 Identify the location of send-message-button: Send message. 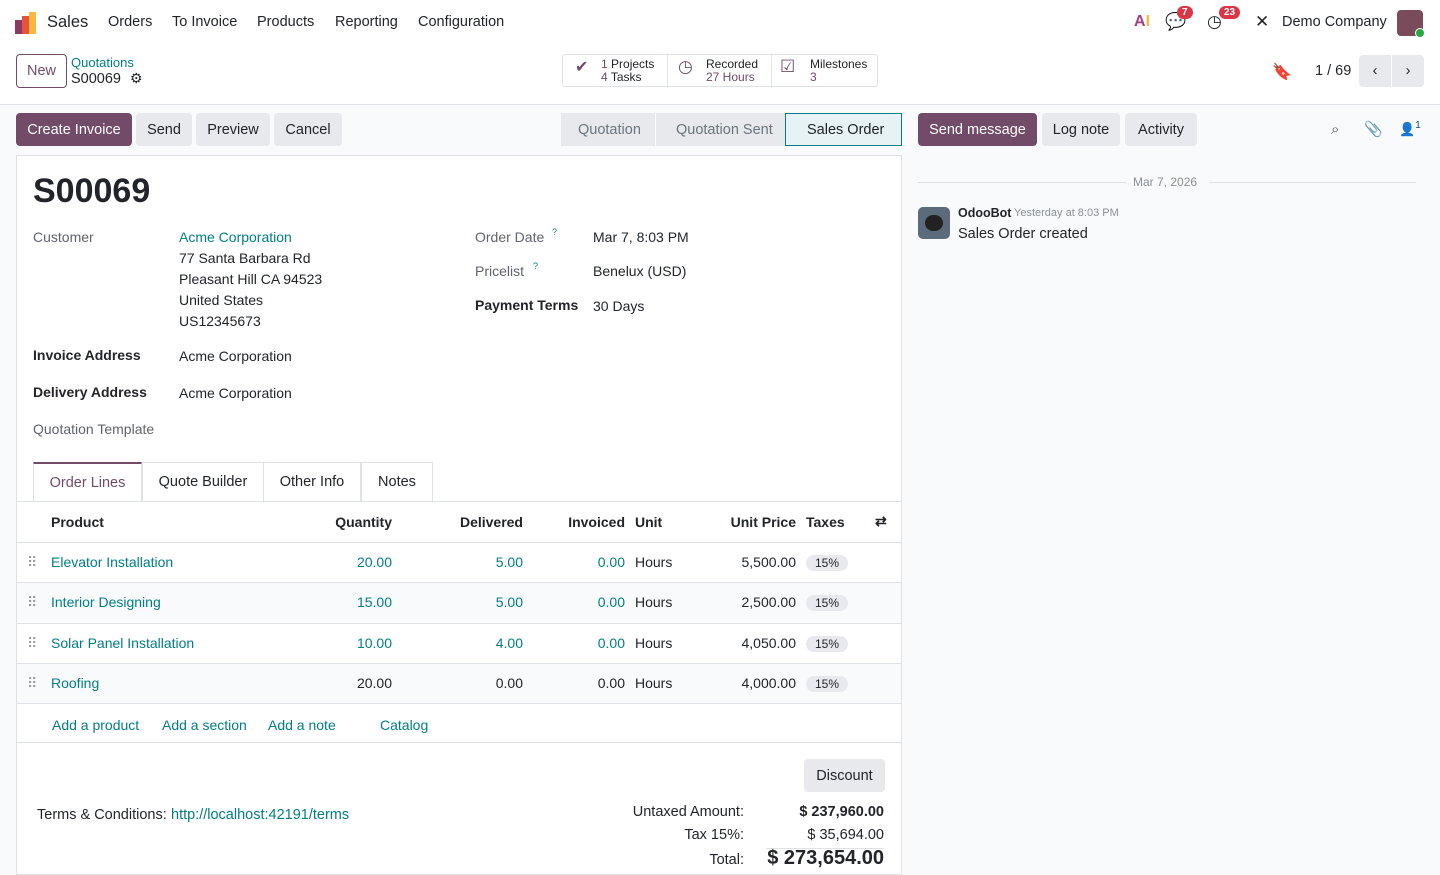
(977, 129).